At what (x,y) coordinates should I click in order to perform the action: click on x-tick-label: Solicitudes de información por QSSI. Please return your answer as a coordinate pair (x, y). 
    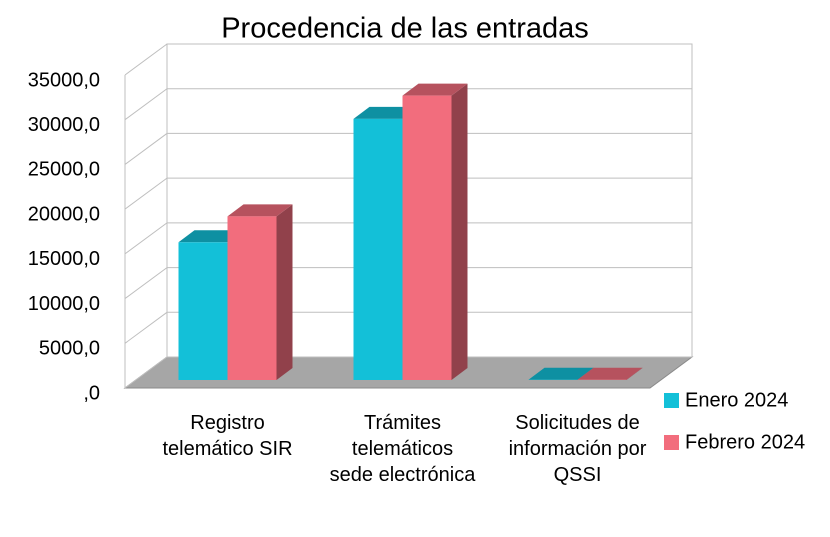
    Looking at the image, I should click on (577, 449).